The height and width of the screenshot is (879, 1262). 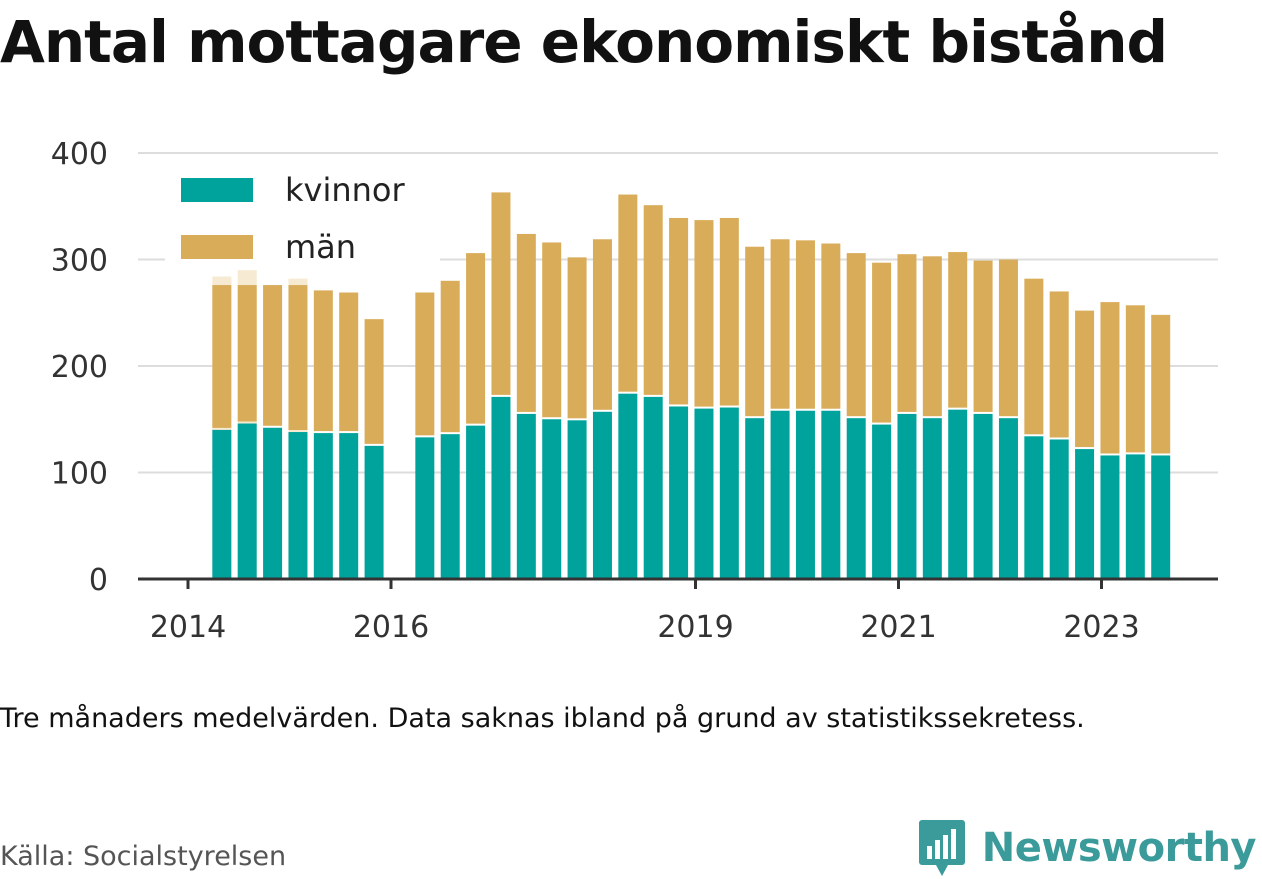 What do you see at coordinates (1119, 848) in the screenshot?
I see `brand-name: Newsworthy` at bounding box center [1119, 848].